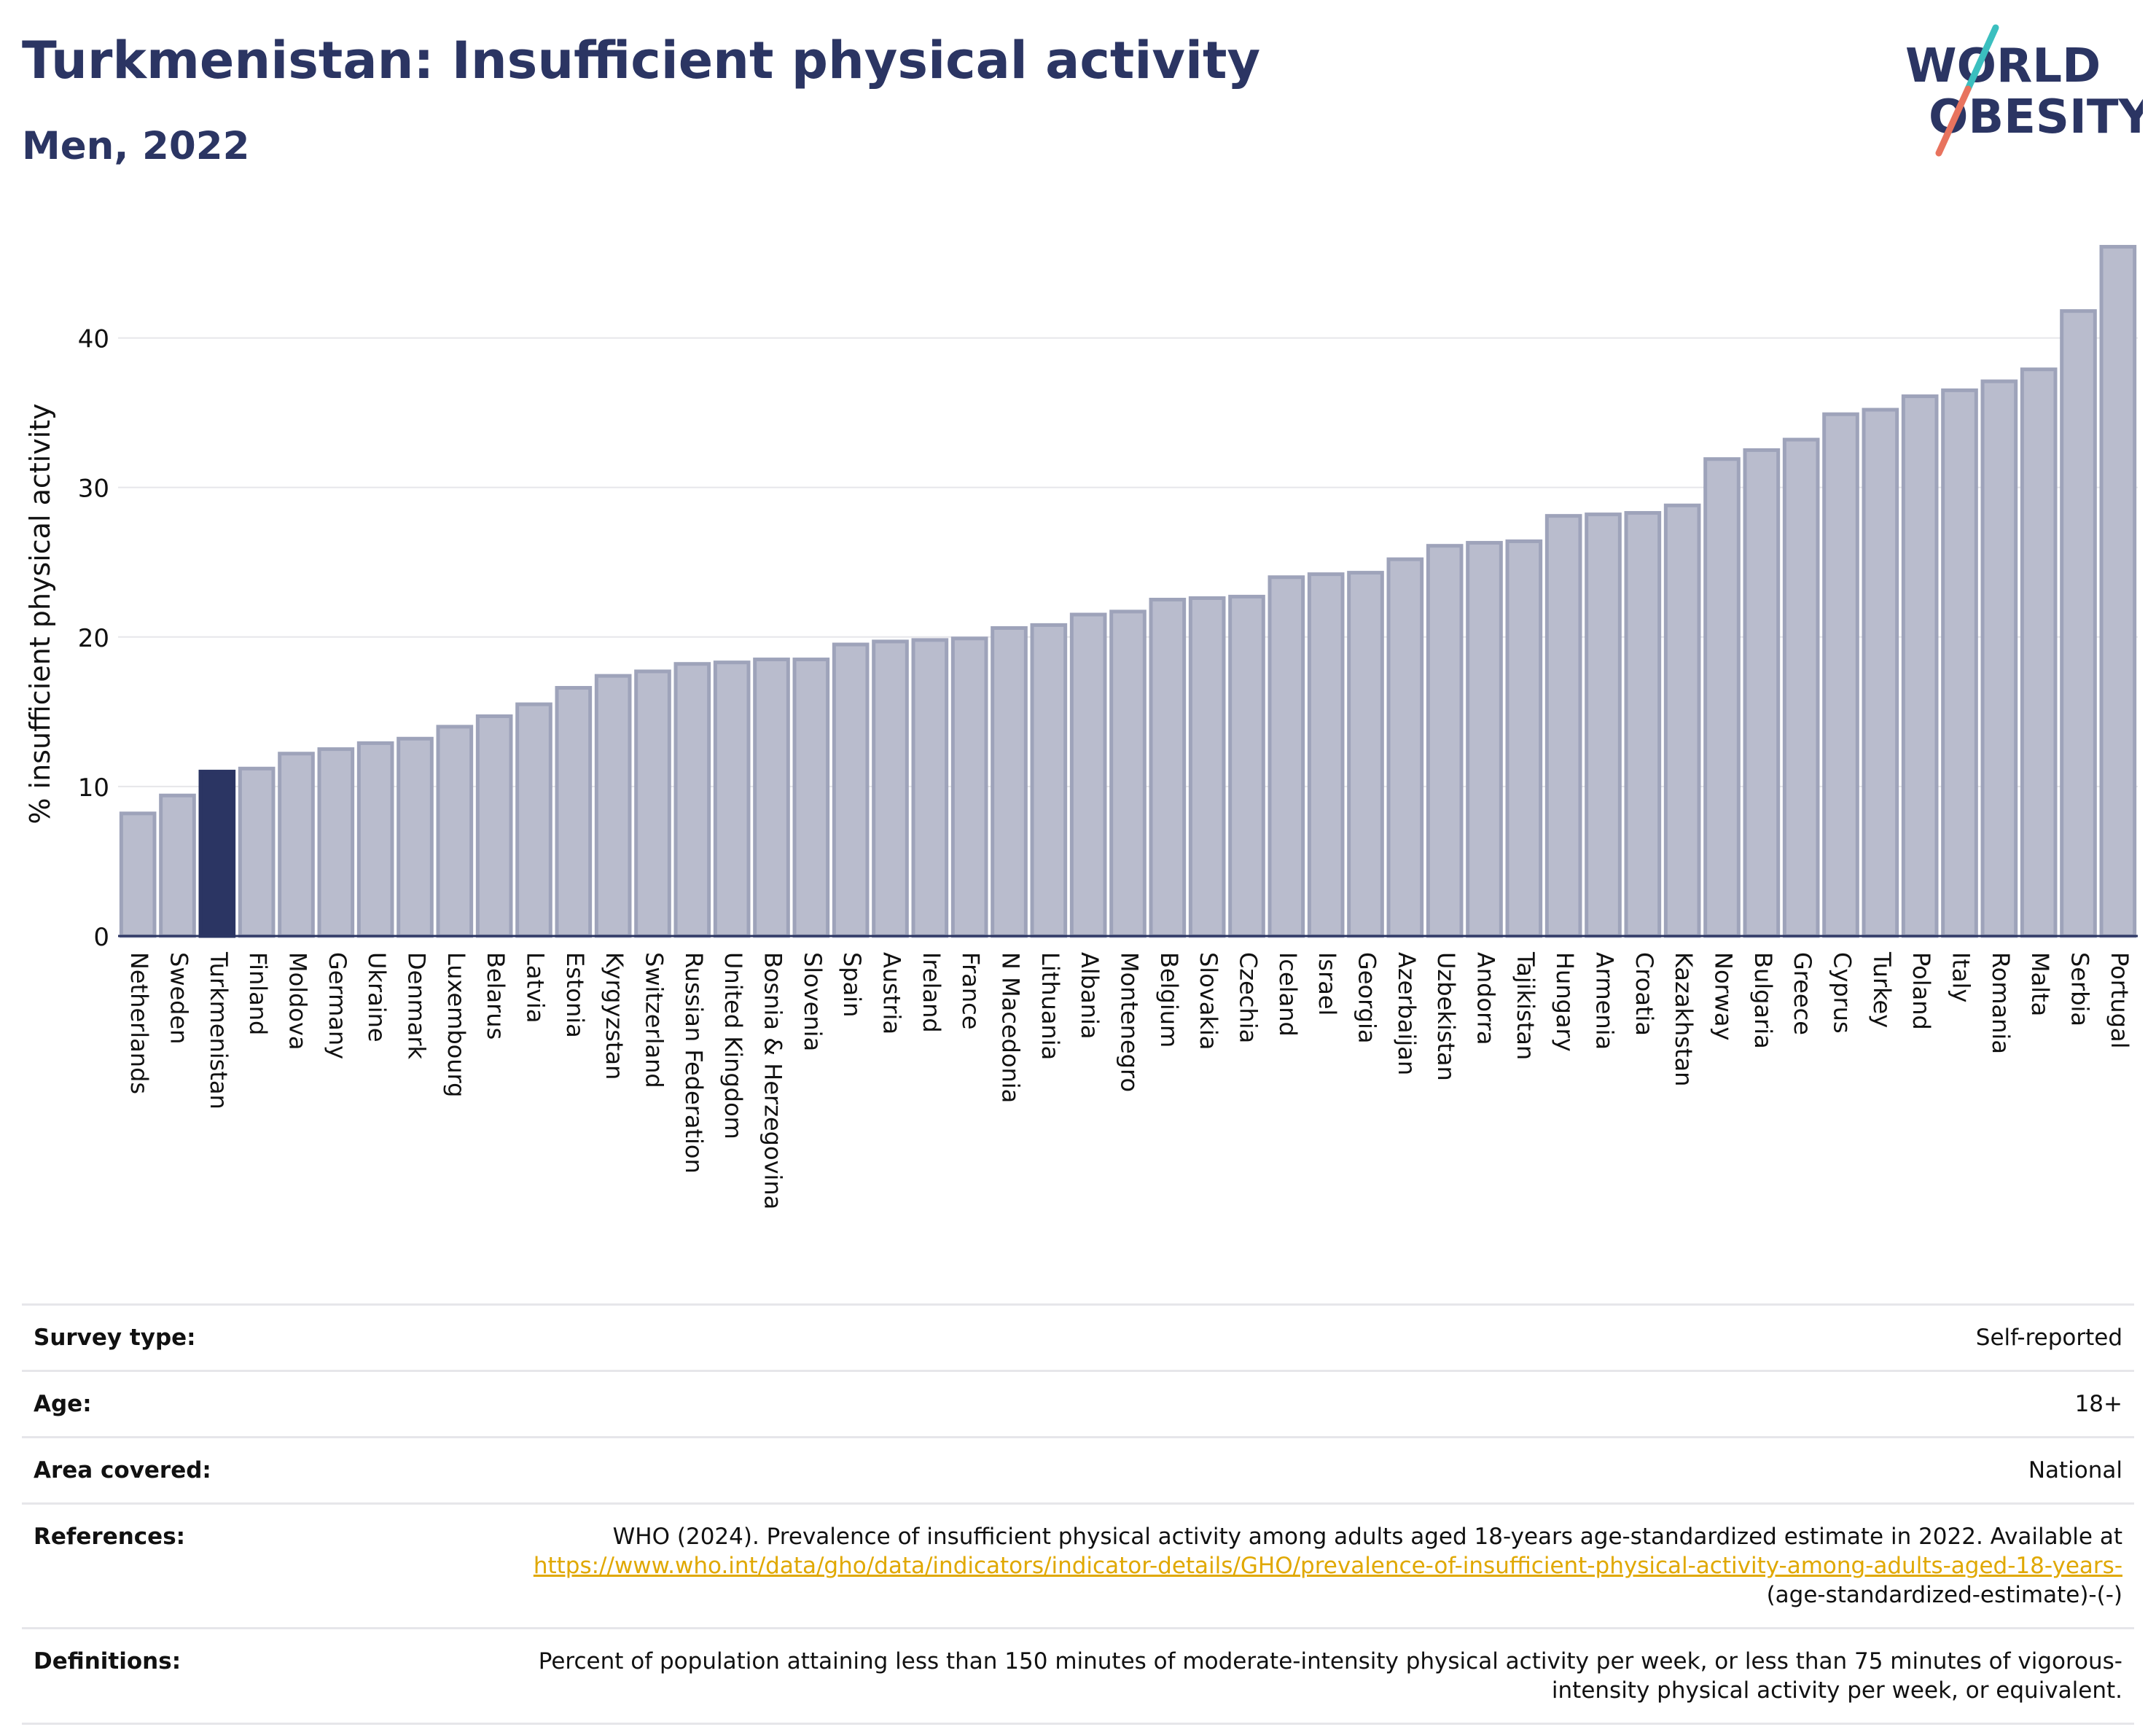 The height and width of the screenshot is (1735, 2156). Describe the element at coordinates (1921, 991) in the screenshot. I see `x-tick-label: Poland` at that location.